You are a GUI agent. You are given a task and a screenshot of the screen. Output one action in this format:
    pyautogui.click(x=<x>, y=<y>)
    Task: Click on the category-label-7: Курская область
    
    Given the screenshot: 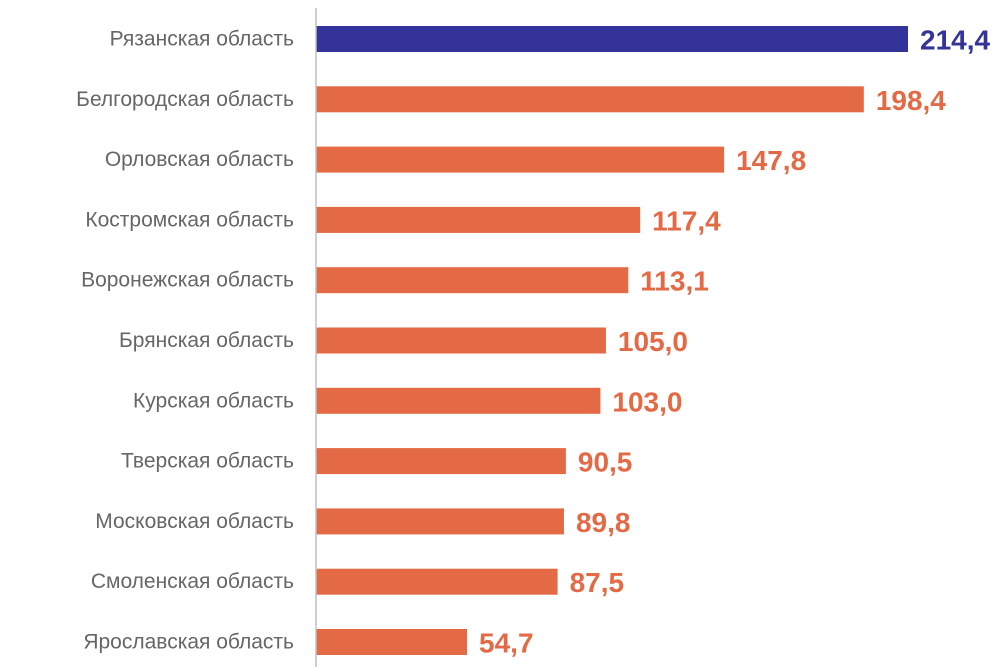 What is the action you would take?
    pyautogui.click(x=213, y=400)
    